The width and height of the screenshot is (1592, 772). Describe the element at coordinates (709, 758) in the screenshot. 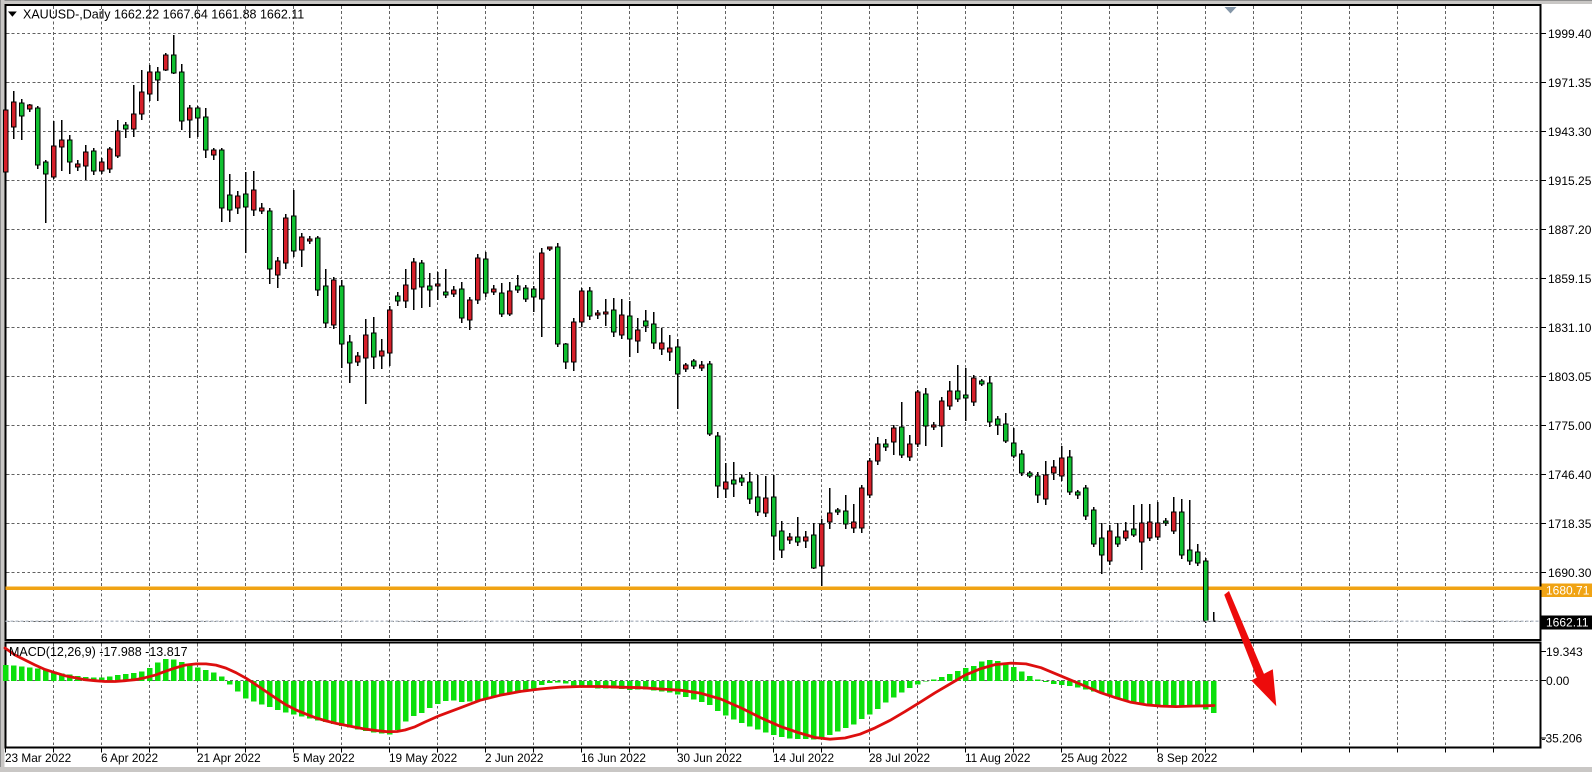

I see `svg-text: 30 Jun 2022` at that location.